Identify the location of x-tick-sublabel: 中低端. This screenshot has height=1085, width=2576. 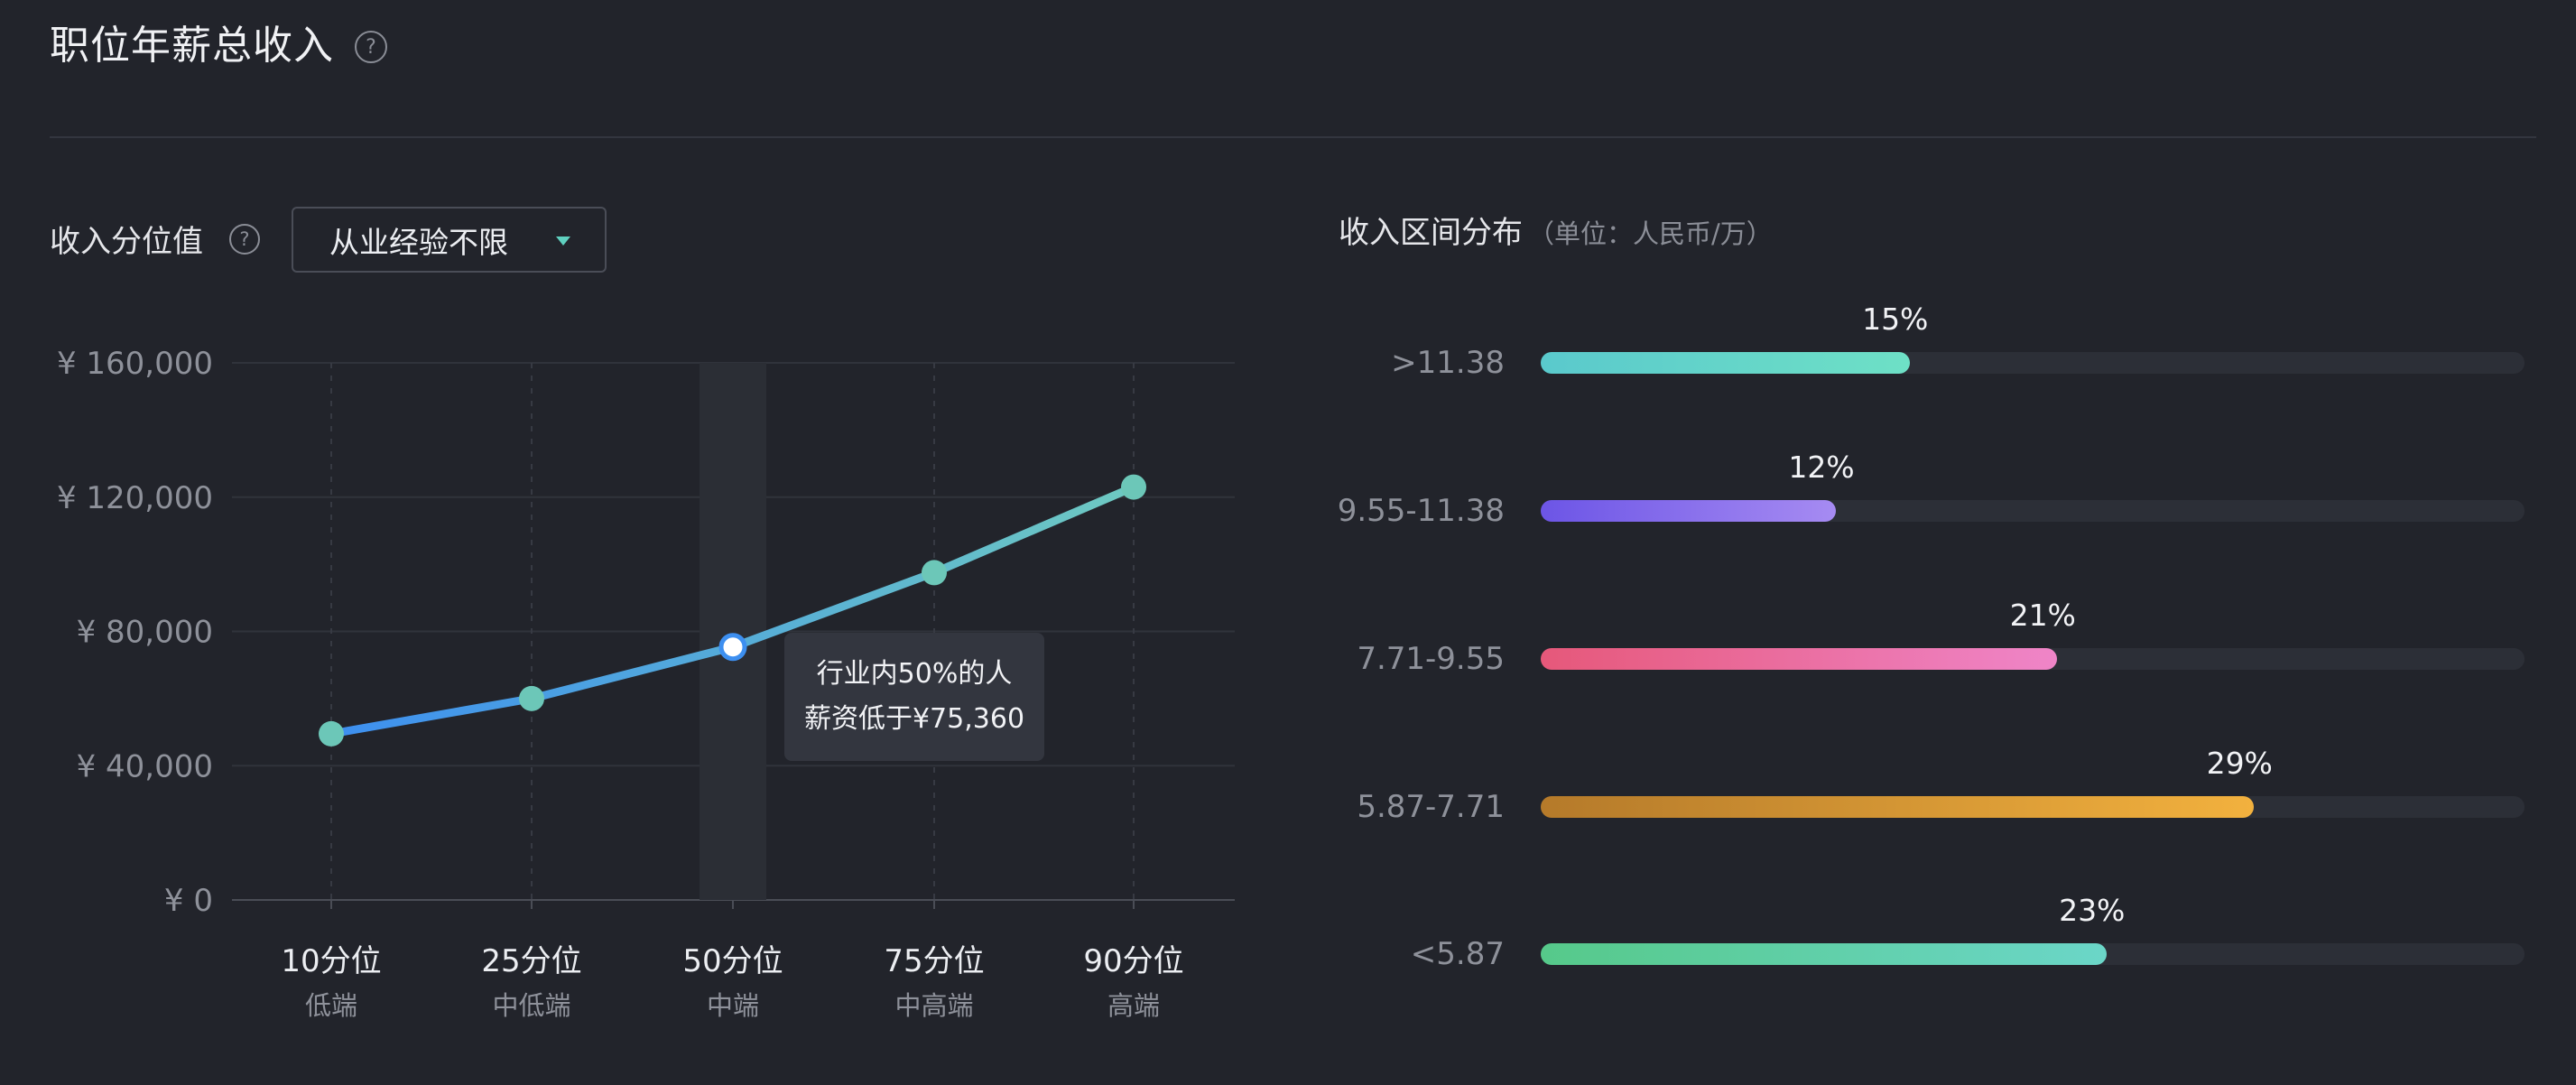
(531, 1005).